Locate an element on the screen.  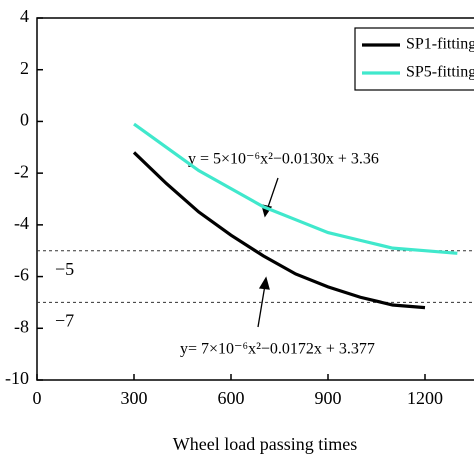
x-tick-label: 600 is located at coordinates (231, 398).